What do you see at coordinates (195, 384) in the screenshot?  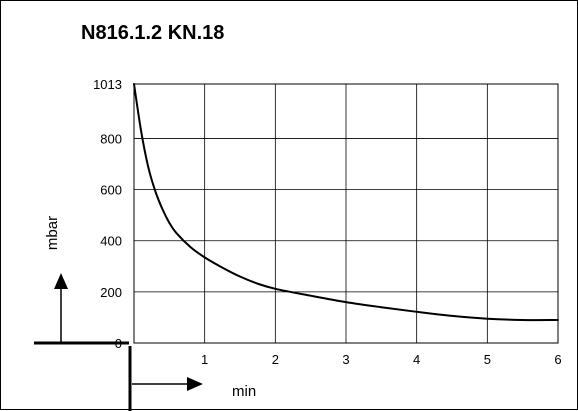 I see `right-arrow-icon` at bounding box center [195, 384].